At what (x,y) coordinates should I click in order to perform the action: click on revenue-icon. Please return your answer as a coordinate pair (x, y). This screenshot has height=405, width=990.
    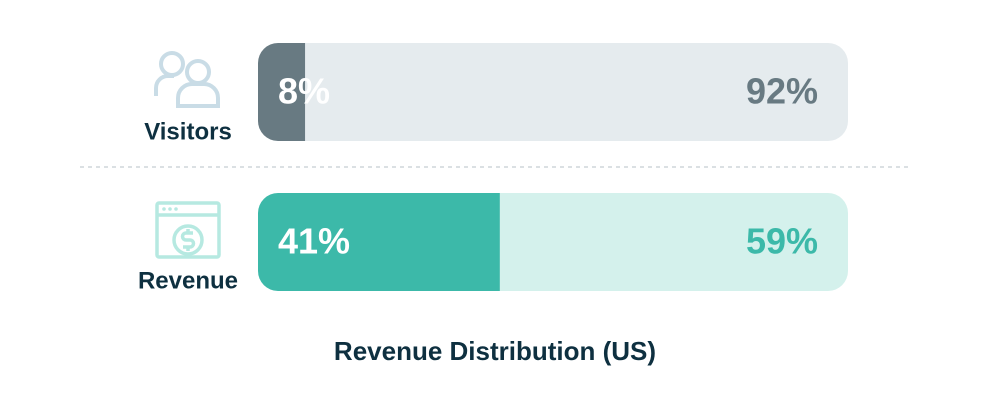
    Looking at the image, I should click on (188, 230).